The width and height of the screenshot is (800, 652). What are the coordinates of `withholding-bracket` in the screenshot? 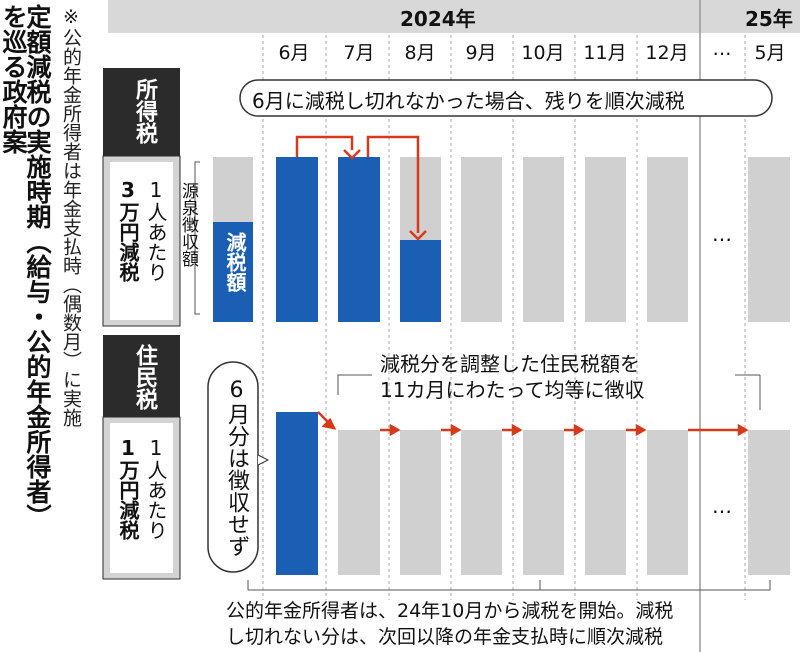 It's located at (197, 238).